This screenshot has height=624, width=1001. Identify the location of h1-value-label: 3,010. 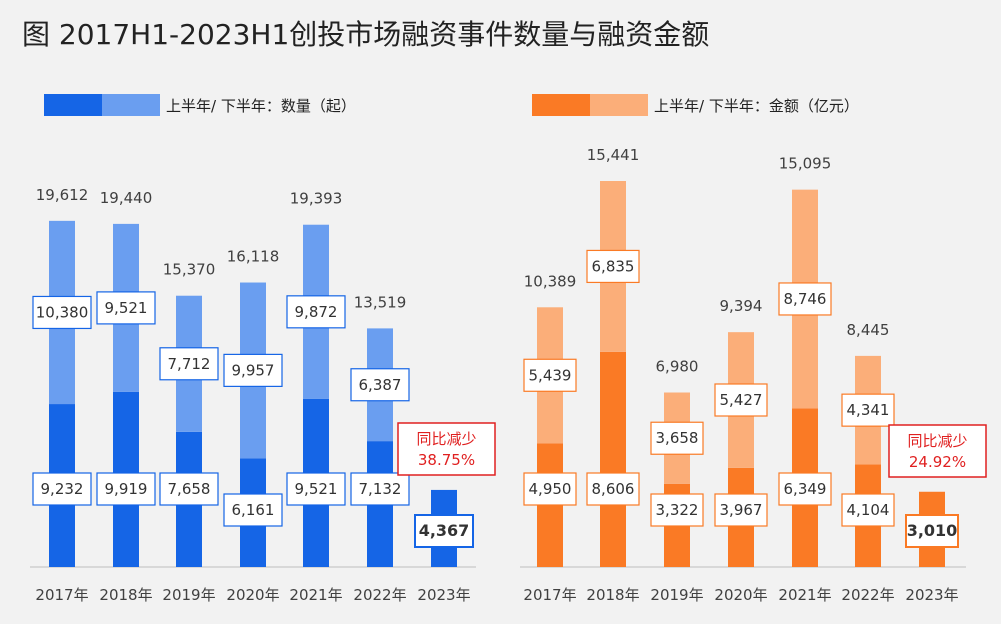
(932, 530).